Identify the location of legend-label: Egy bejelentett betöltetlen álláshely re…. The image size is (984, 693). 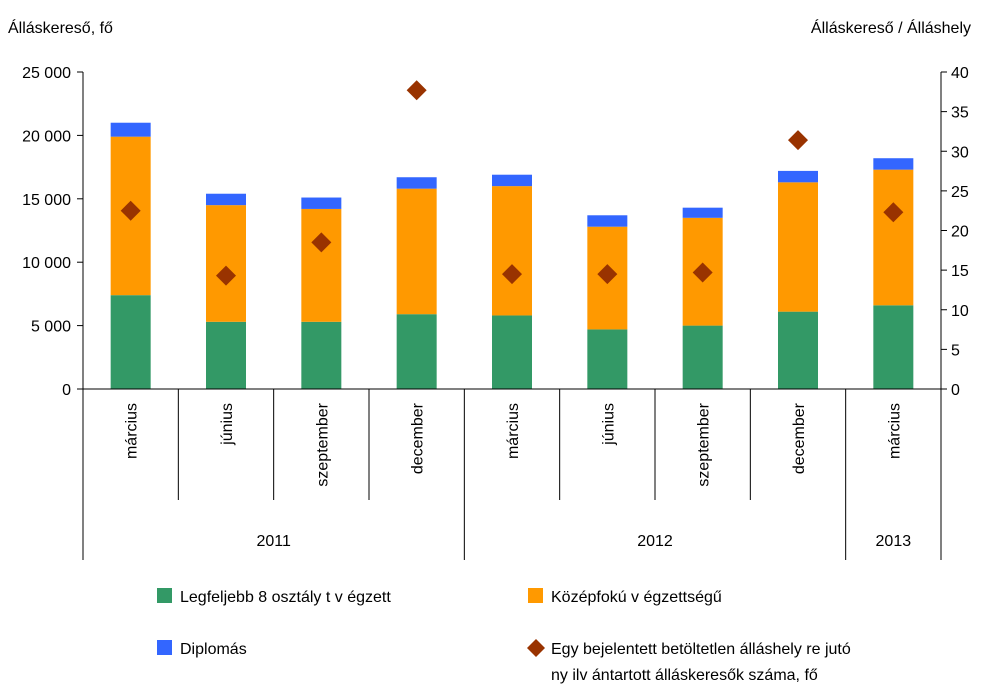
(701, 649).